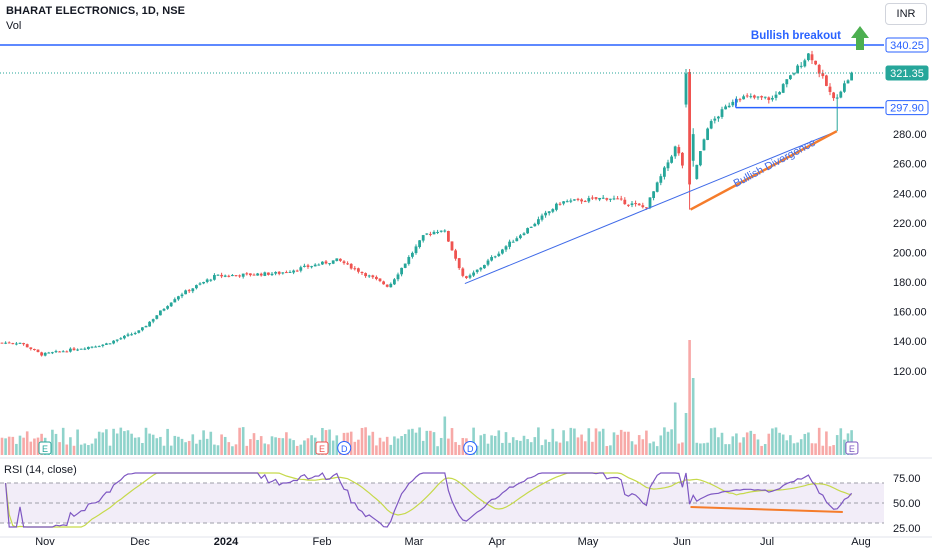  Describe the element at coordinates (907, 108) in the screenshot. I see `level-297-tag-box` at that location.